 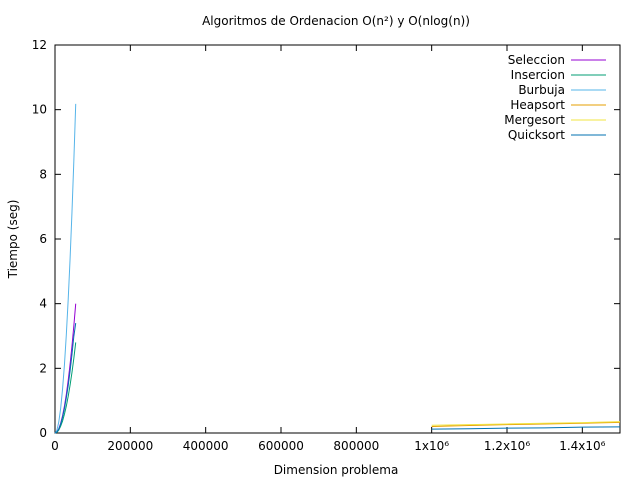 I want to click on legend-label: Seleccion, so click(x=536, y=60).